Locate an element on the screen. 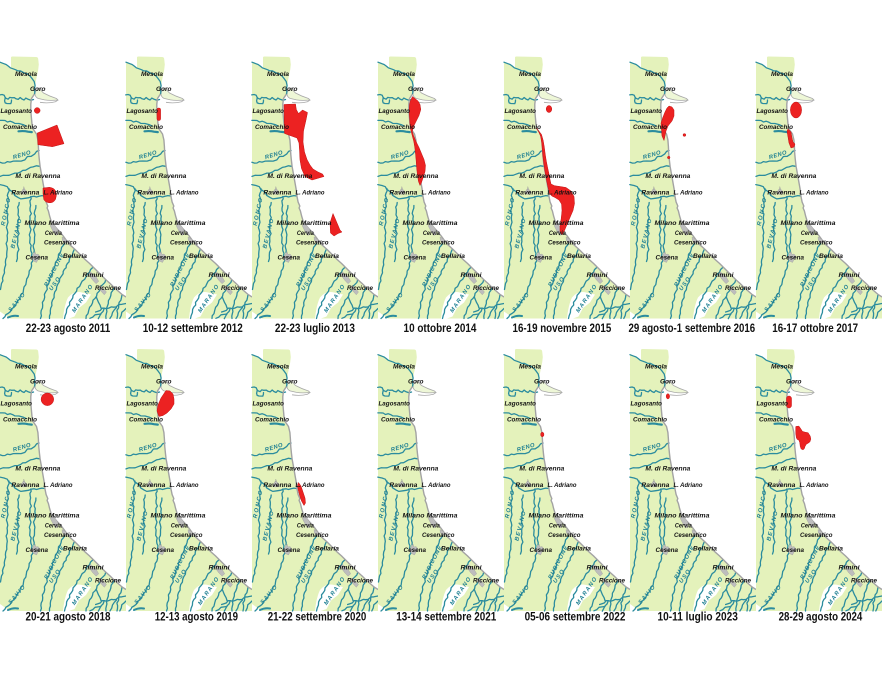 This screenshot has height=682, width=882. svg-text: 12-13 agosto 2019 is located at coordinates (196, 617).